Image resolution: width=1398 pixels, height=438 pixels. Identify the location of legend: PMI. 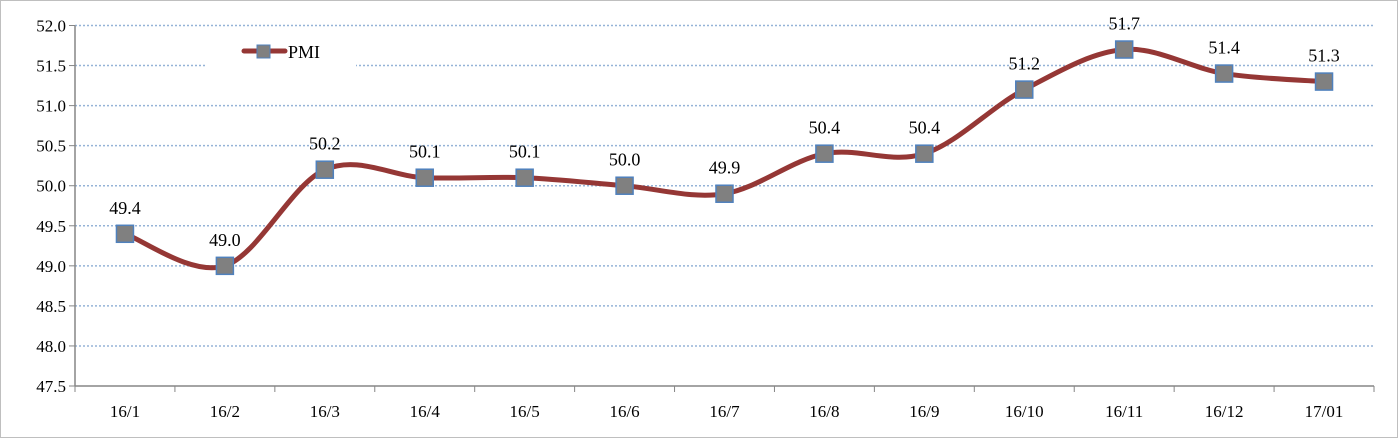
(280, 52).